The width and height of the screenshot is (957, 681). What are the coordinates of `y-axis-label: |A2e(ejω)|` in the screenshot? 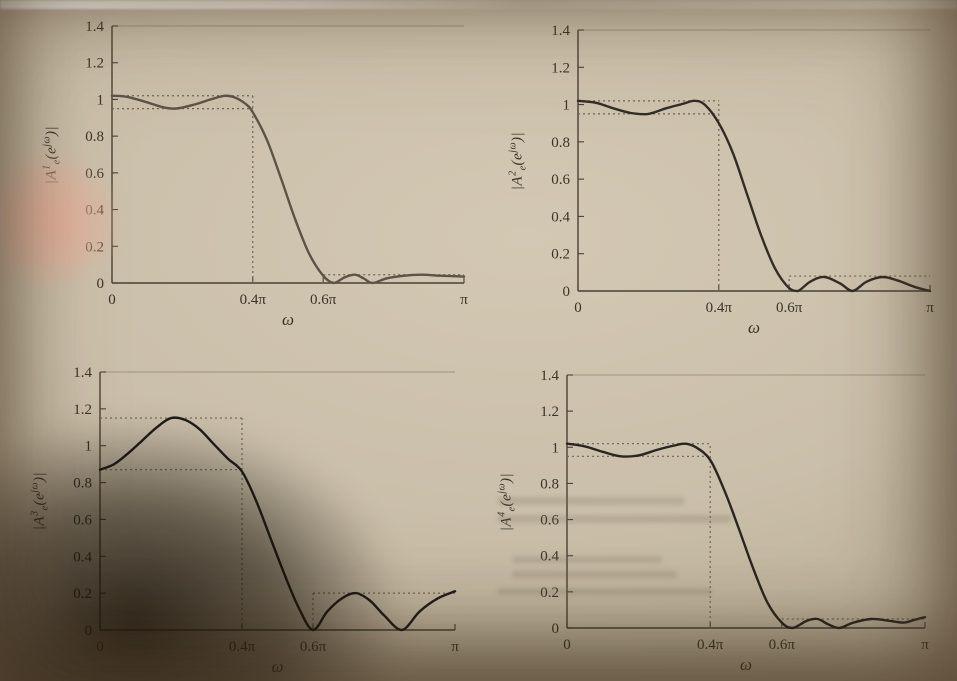 It's located at (518, 160).